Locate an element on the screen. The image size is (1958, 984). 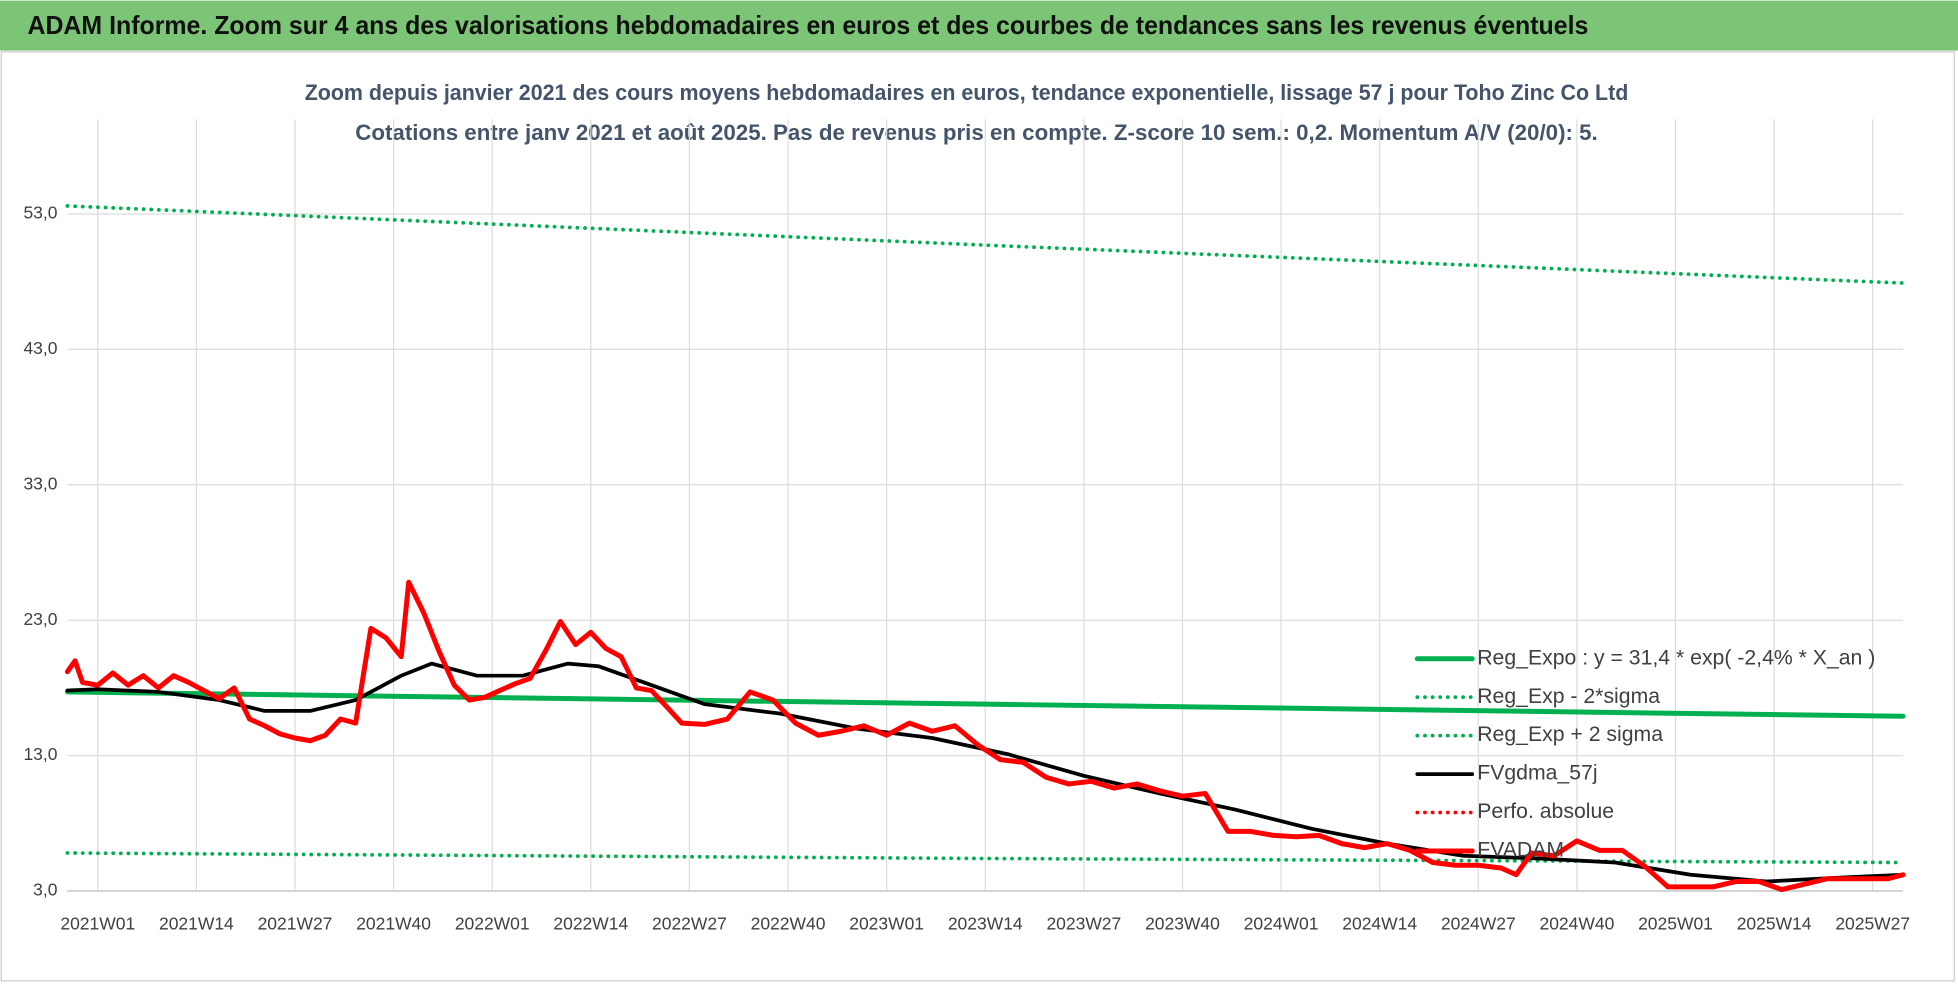
x-tick-label: 2024W27 is located at coordinates (1478, 923).